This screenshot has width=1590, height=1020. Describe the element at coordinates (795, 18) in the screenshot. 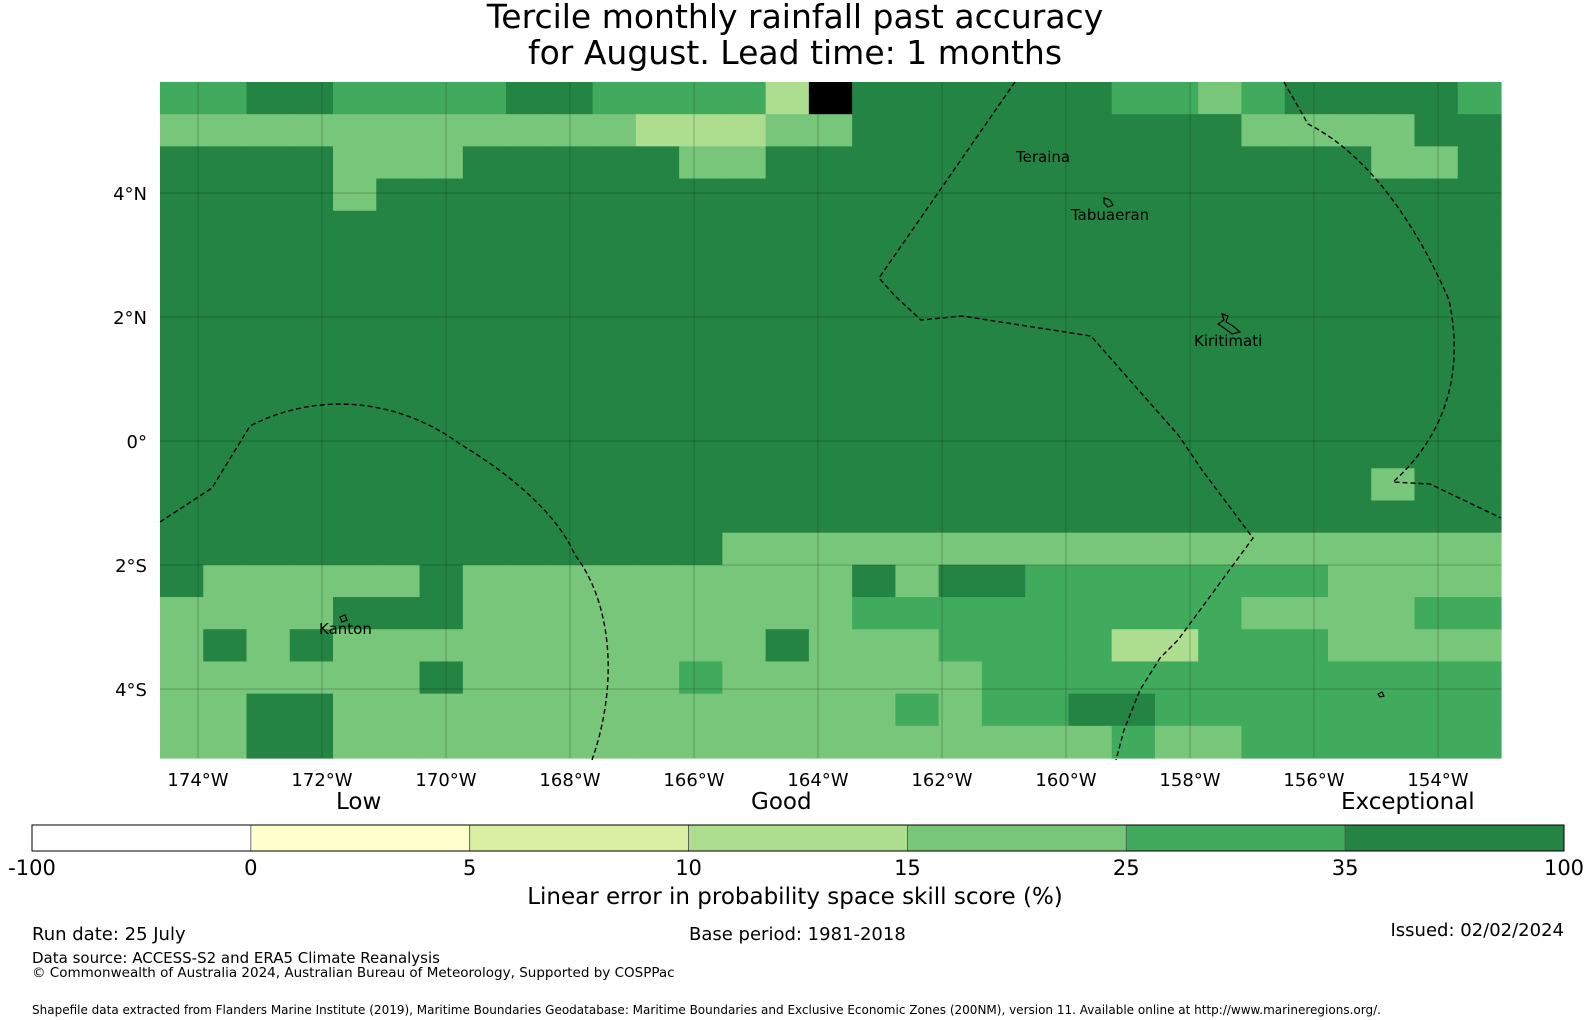

I see `map-title-line1: Tercile monthly rainfall past accuracy` at that location.